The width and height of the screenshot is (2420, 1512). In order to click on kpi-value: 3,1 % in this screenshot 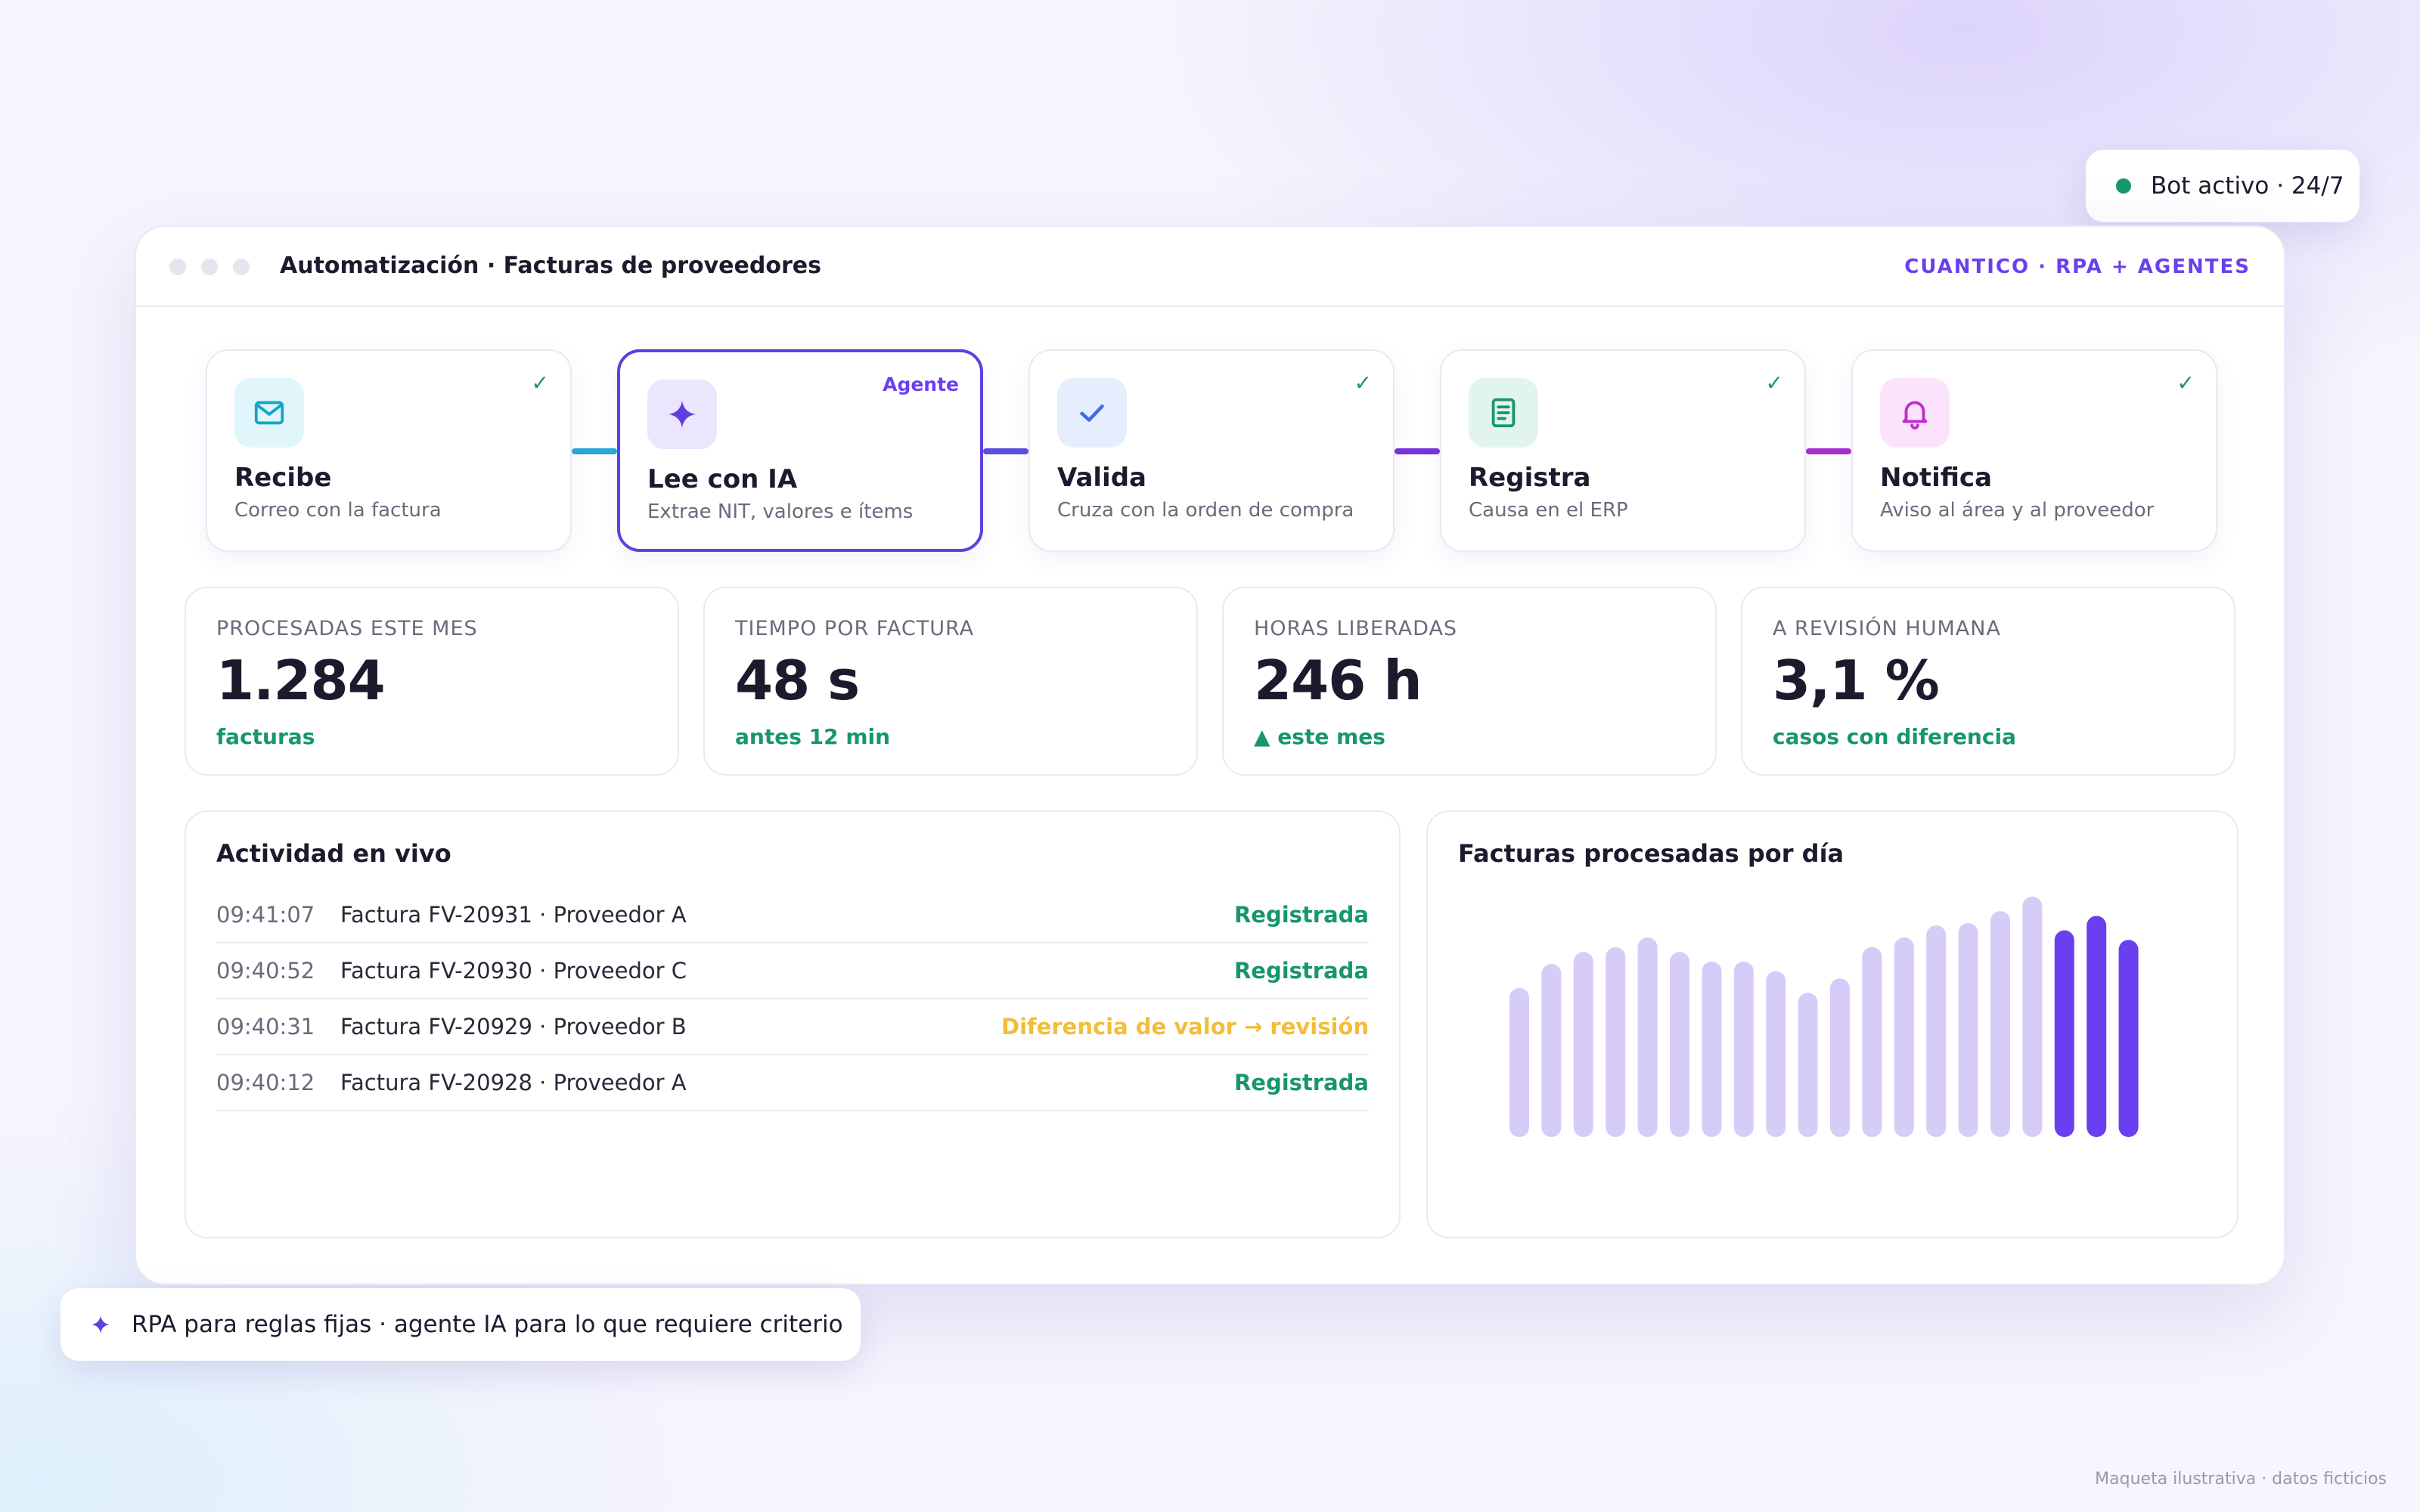, I will do `click(1856, 680)`.